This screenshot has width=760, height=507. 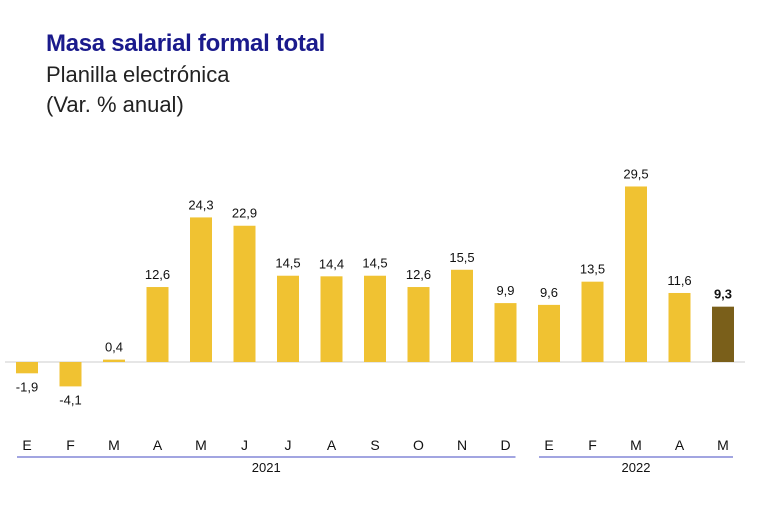 What do you see at coordinates (635, 173) in the screenshot?
I see `data-label: 29,5` at bounding box center [635, 173].